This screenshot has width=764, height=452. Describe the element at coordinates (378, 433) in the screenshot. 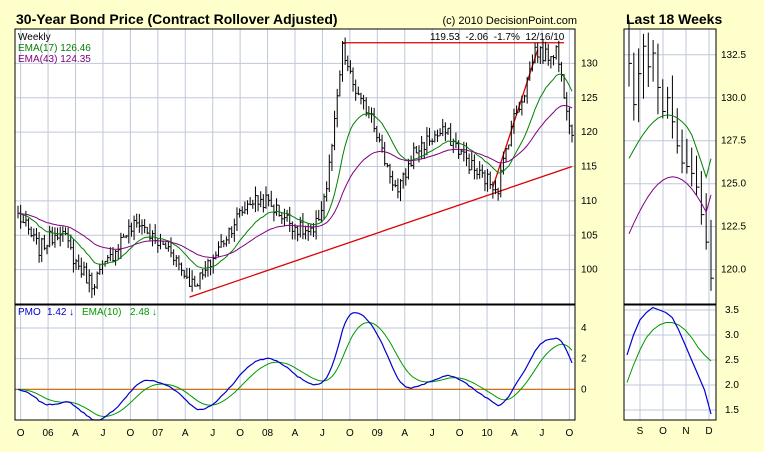

I see `main-x-tick-label: 09` at that location.